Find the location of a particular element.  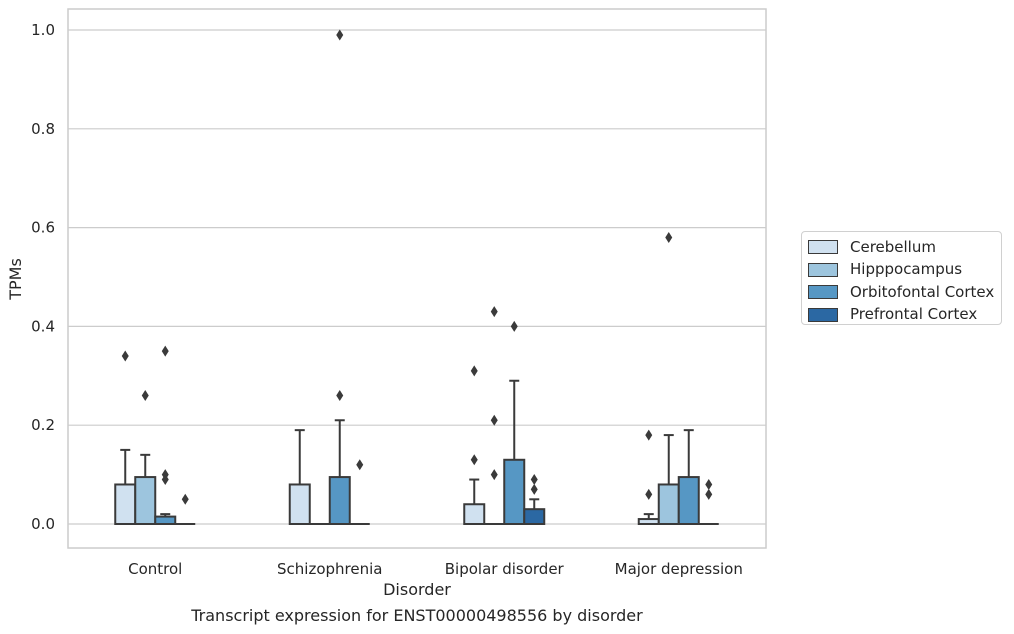

x-axis-title: Disorder is located at coordinates (417, 589).